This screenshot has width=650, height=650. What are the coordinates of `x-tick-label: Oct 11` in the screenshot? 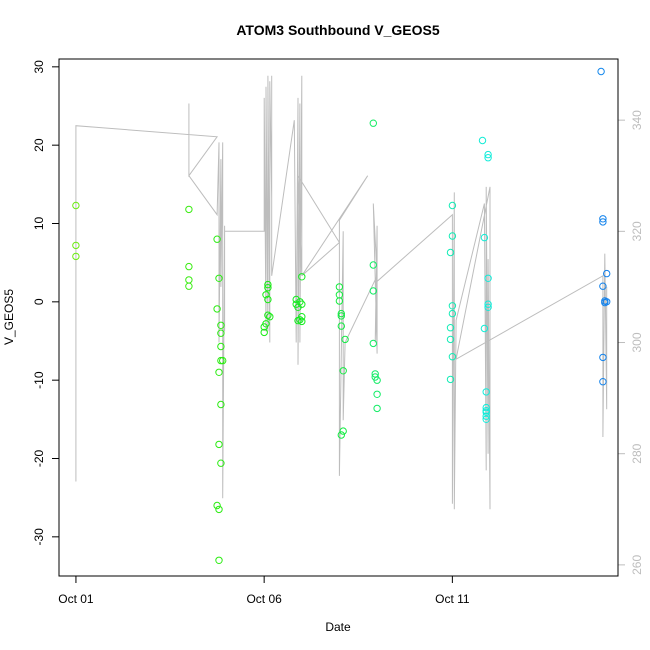 It's located at (452, 599).